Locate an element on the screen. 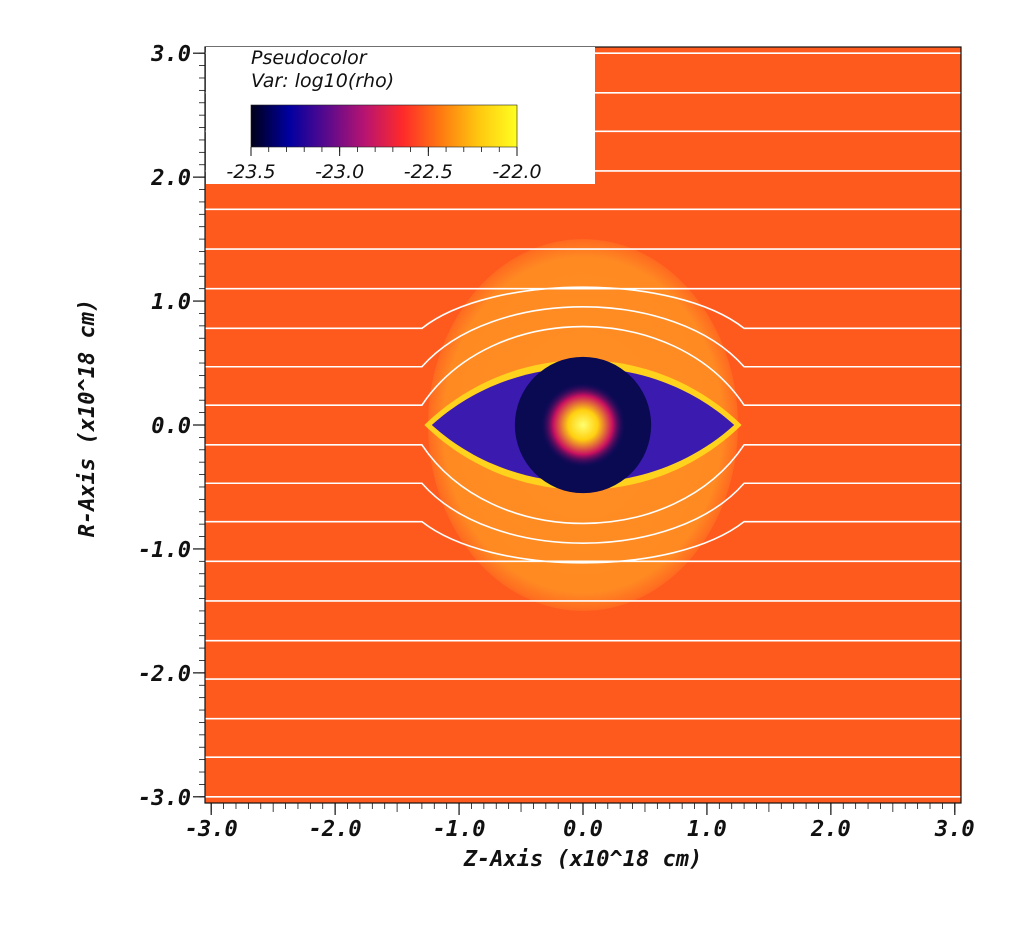  x-tick-label: -3.0 is located at coordinates (211, 829).